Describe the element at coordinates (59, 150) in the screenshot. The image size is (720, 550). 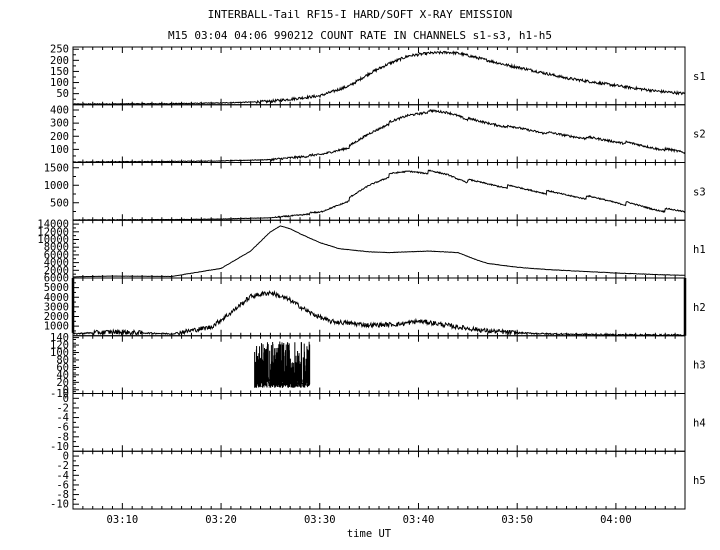
I see `y-tick-label-s2: 100` at that location.